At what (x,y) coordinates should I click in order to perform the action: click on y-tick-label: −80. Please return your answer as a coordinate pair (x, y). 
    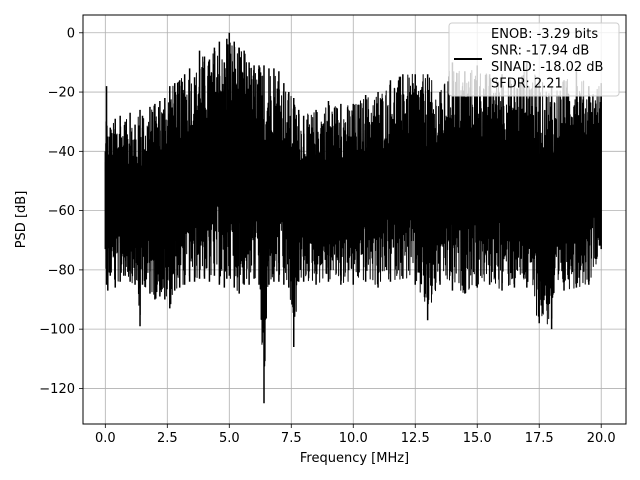
    Looking at the image, I should click on (61, 270).